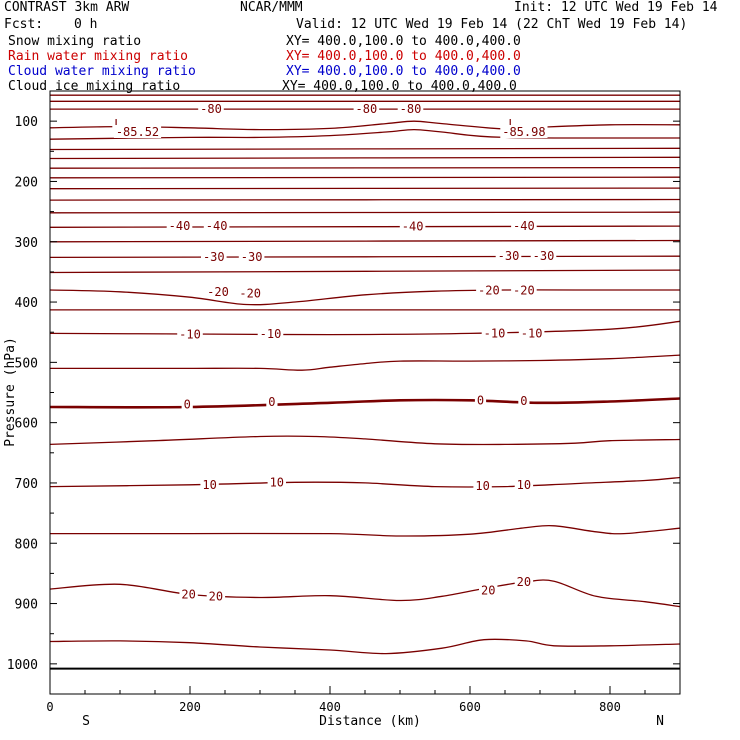 The width and height of the screenshot is (740, 740). What do you see at coordinates (370, 721) in the screenshot?
I see `x-axis-title: Distance (km)` at bounding box center [370, 721].